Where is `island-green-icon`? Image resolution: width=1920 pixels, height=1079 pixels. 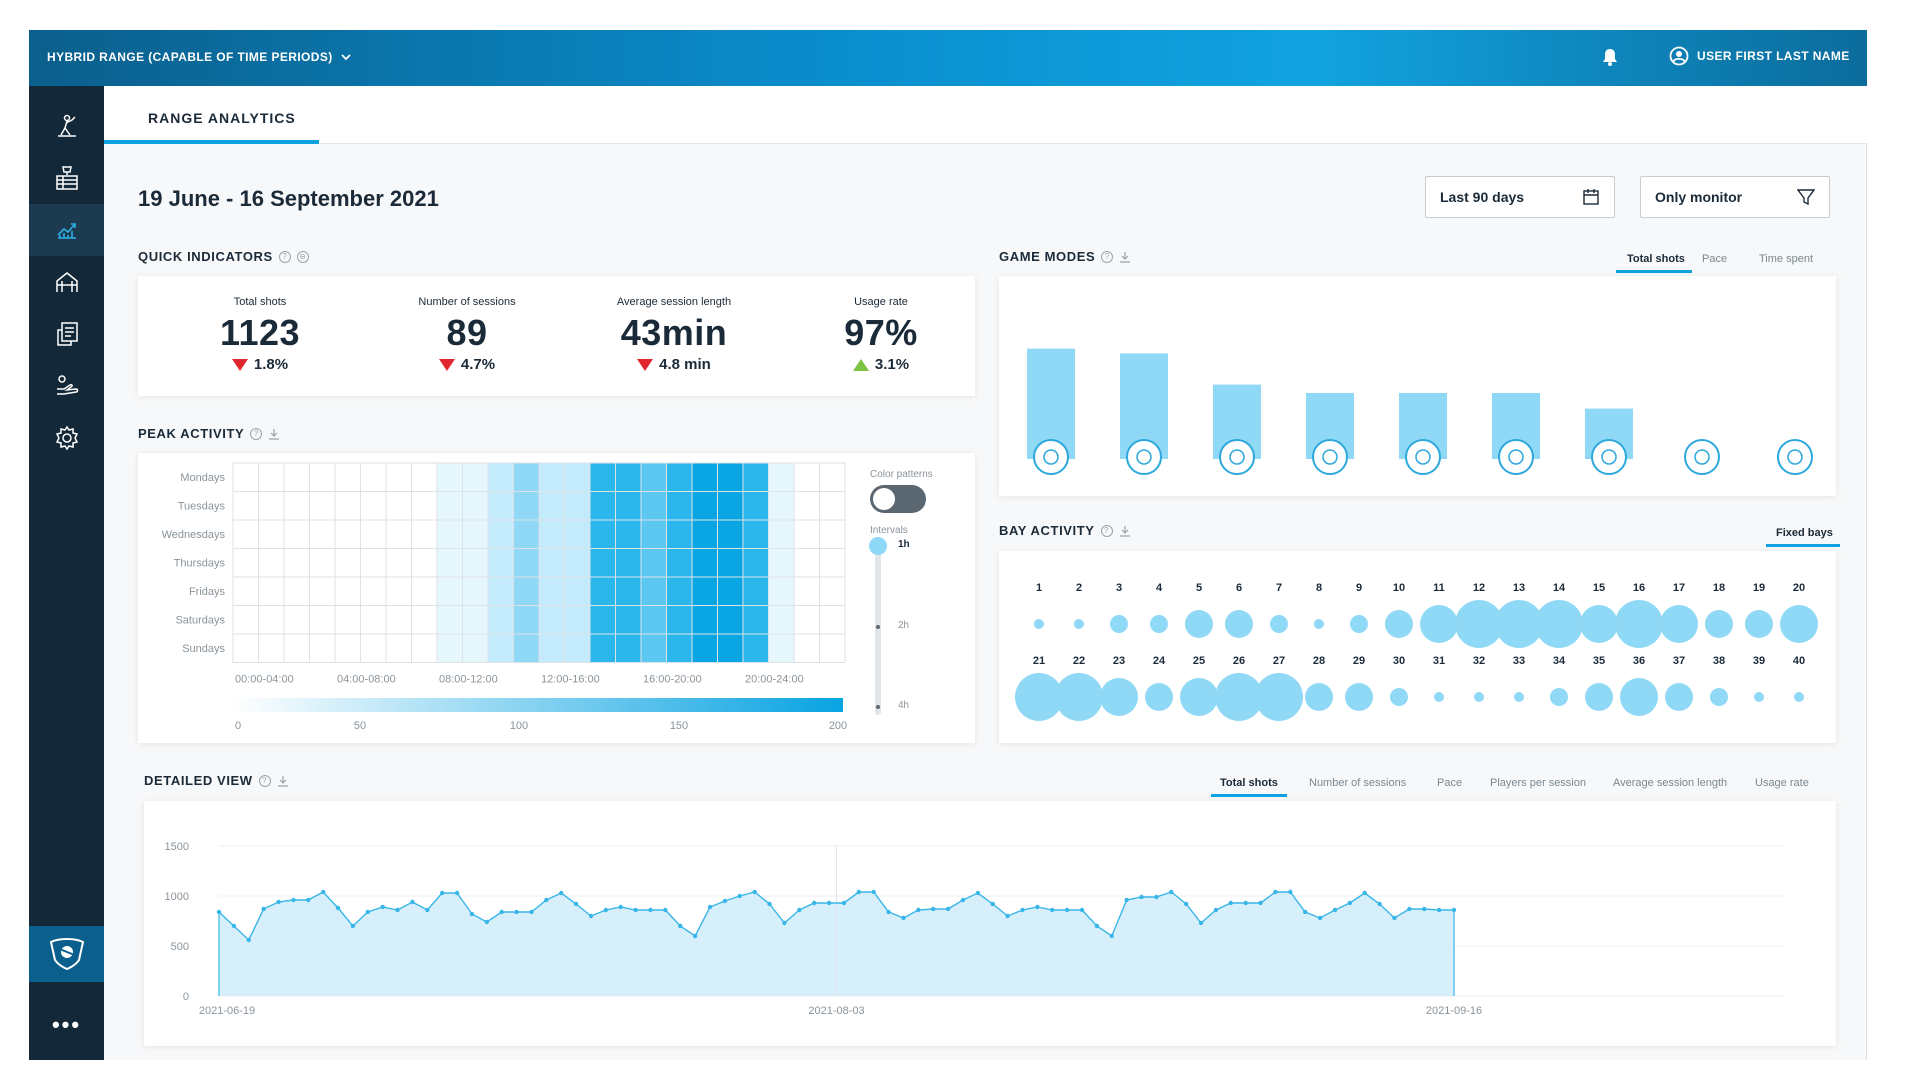
island-green-icon is located at coordinates (1423, 457).